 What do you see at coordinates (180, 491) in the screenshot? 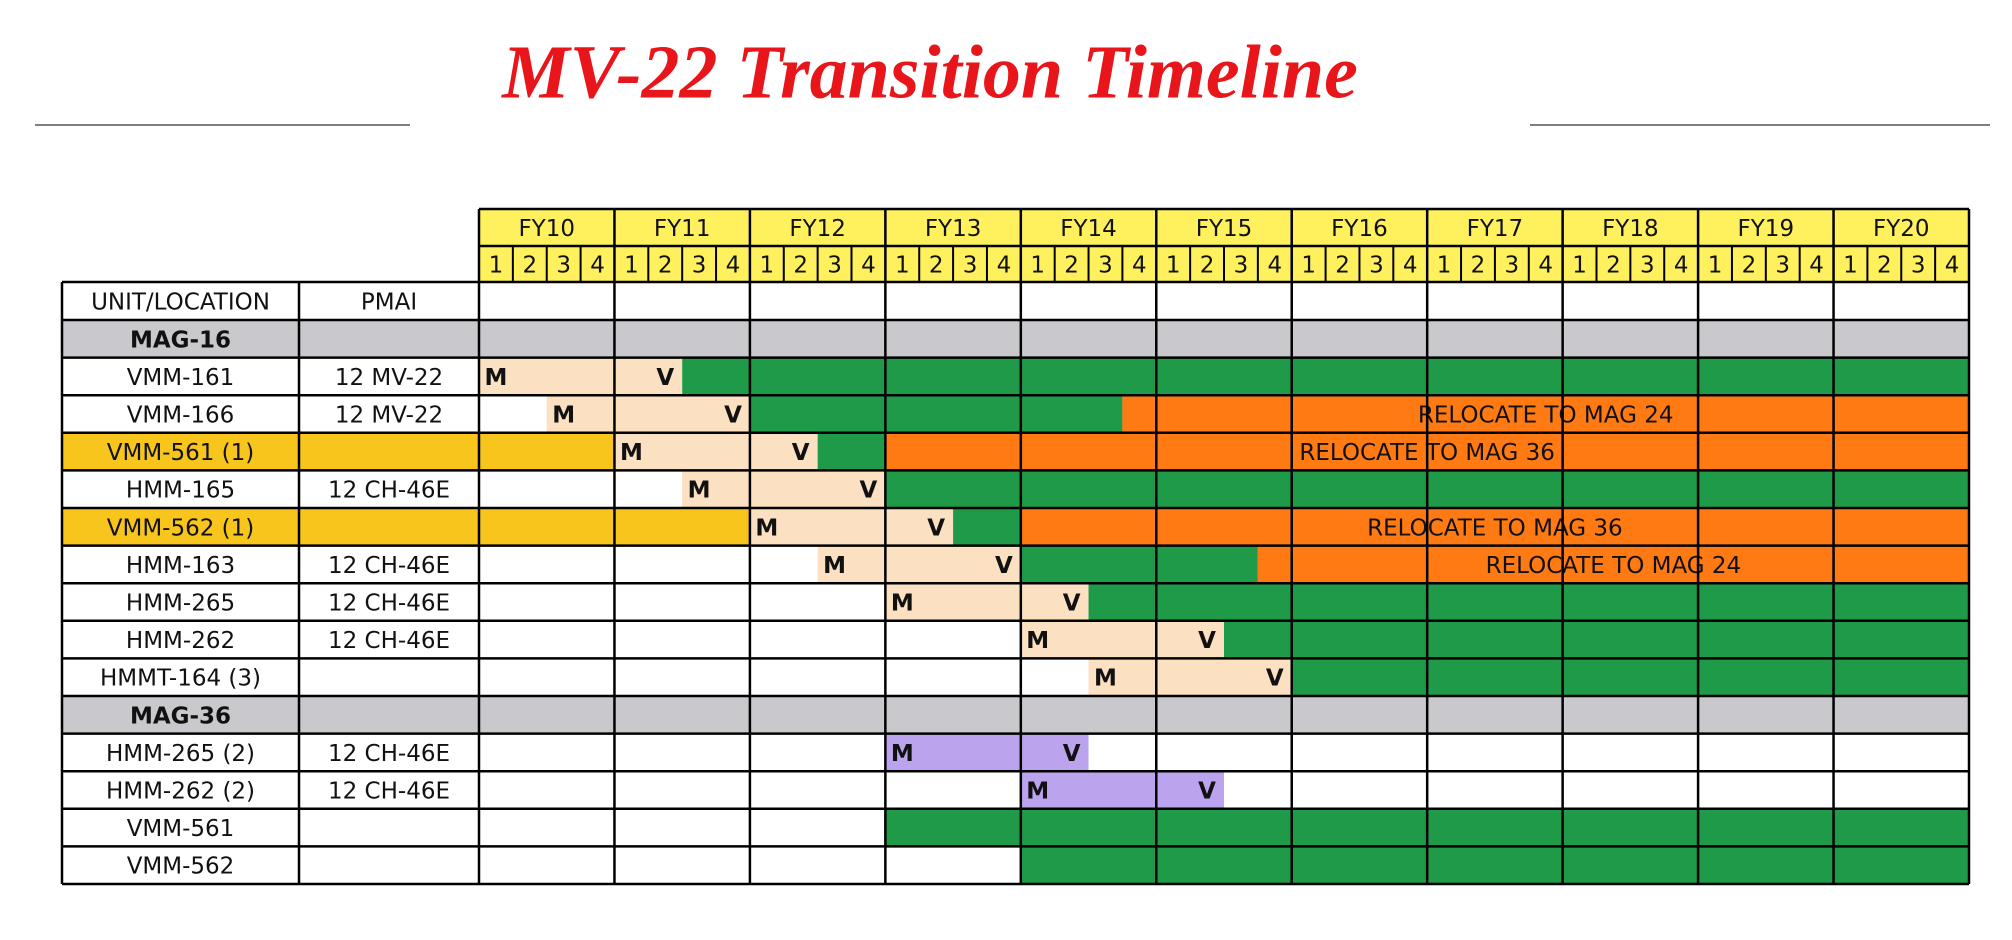
I see `unit-label: HMM-165` at bounding box center [180, 491].